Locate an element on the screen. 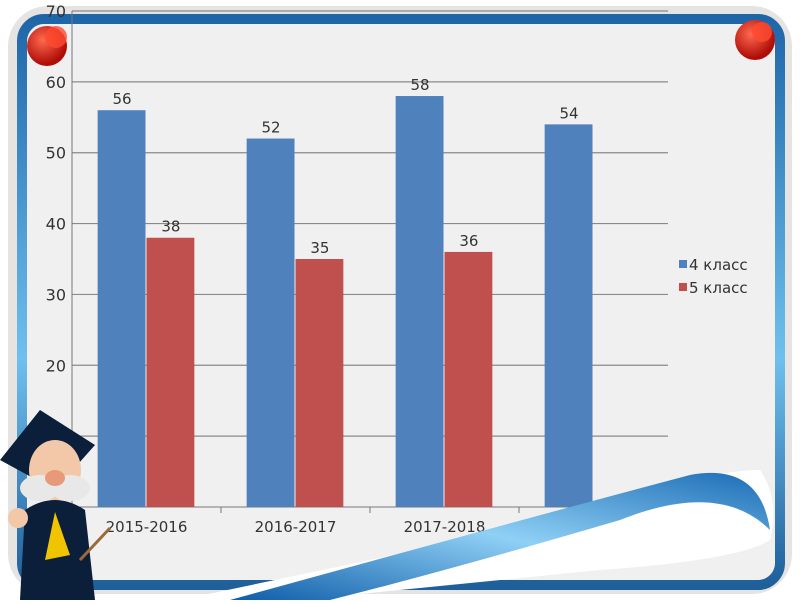 Image resolution: width=800 pixels, height=604 pixels. professor-cartoon is located at coordinates (56, 505).